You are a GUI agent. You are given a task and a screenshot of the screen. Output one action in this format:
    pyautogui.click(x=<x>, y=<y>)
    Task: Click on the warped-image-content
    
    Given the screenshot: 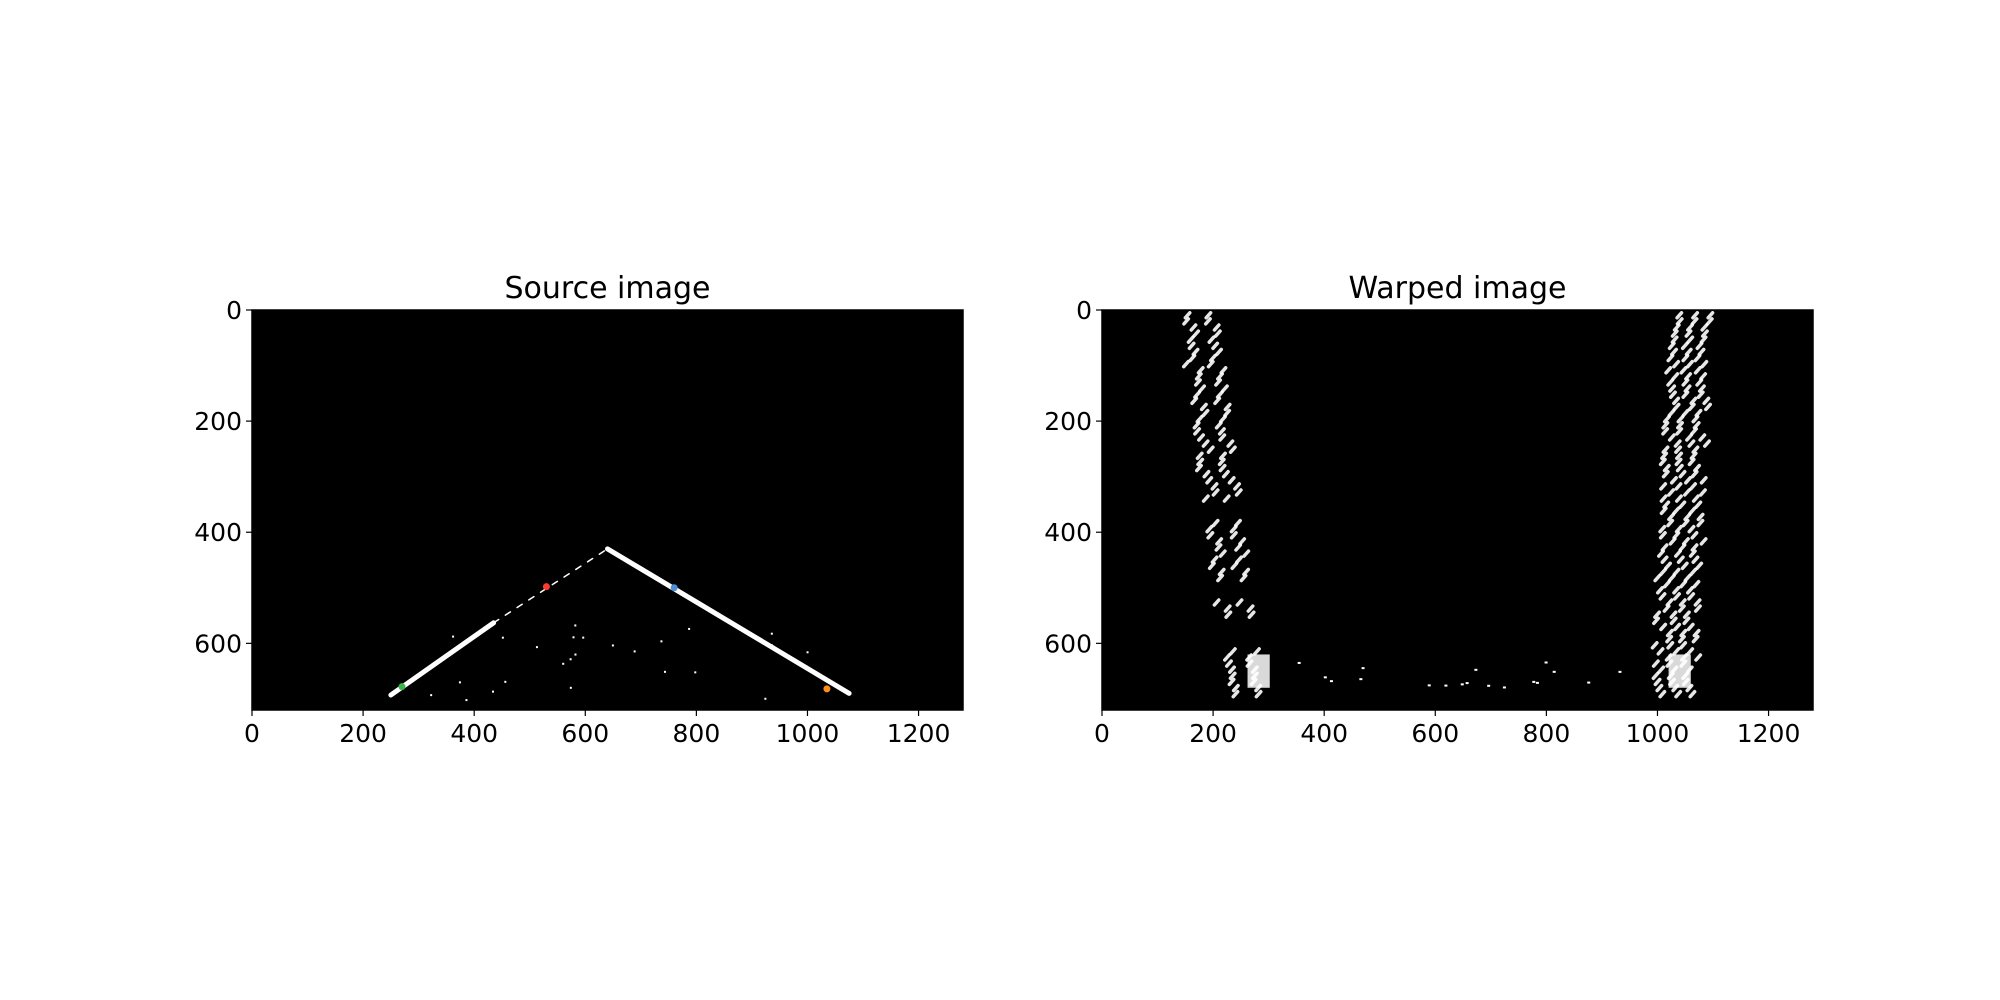 What is the action you would take?
    pyautogui.click(x=1448, y=505)
    